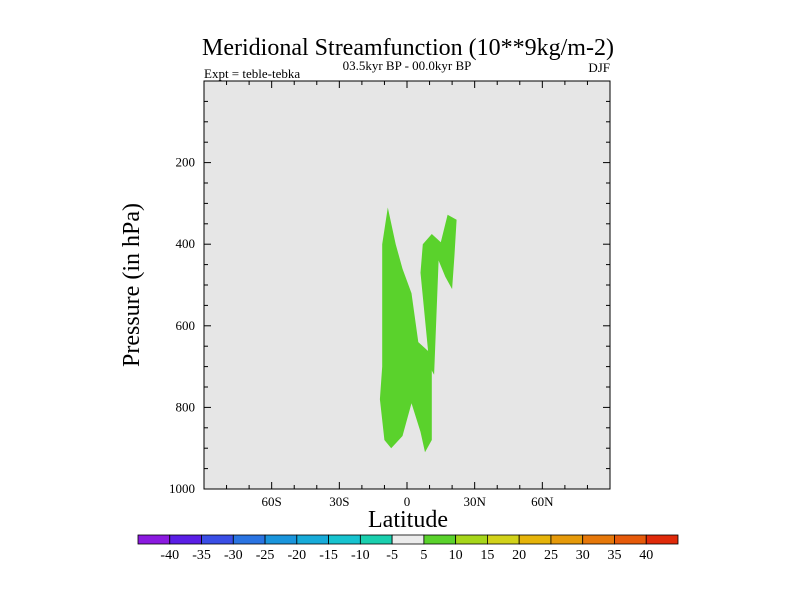 The width and height of the screenshot is (800, 600). I want to click on colorbar-label: -20, so click(296, 555).